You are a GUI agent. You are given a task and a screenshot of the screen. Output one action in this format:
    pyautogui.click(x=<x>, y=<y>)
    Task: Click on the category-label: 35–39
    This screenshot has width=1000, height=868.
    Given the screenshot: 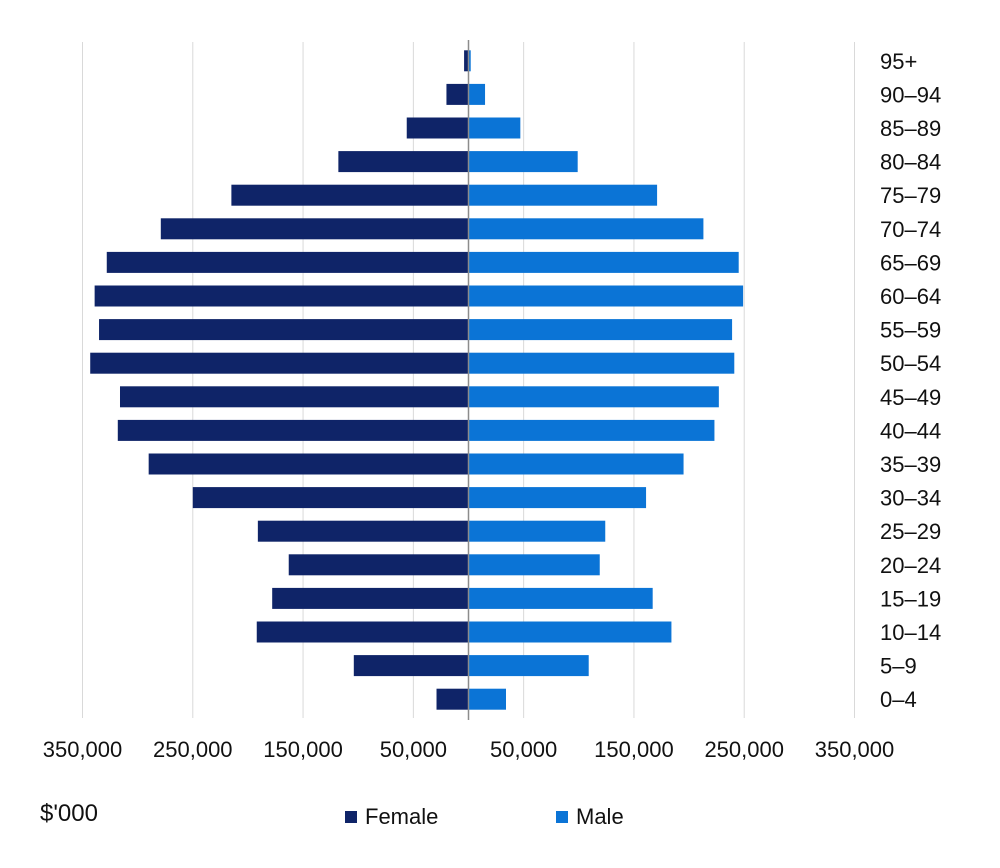 What is the action you would take?
    pyautogui.click(x=910, y=464)
    